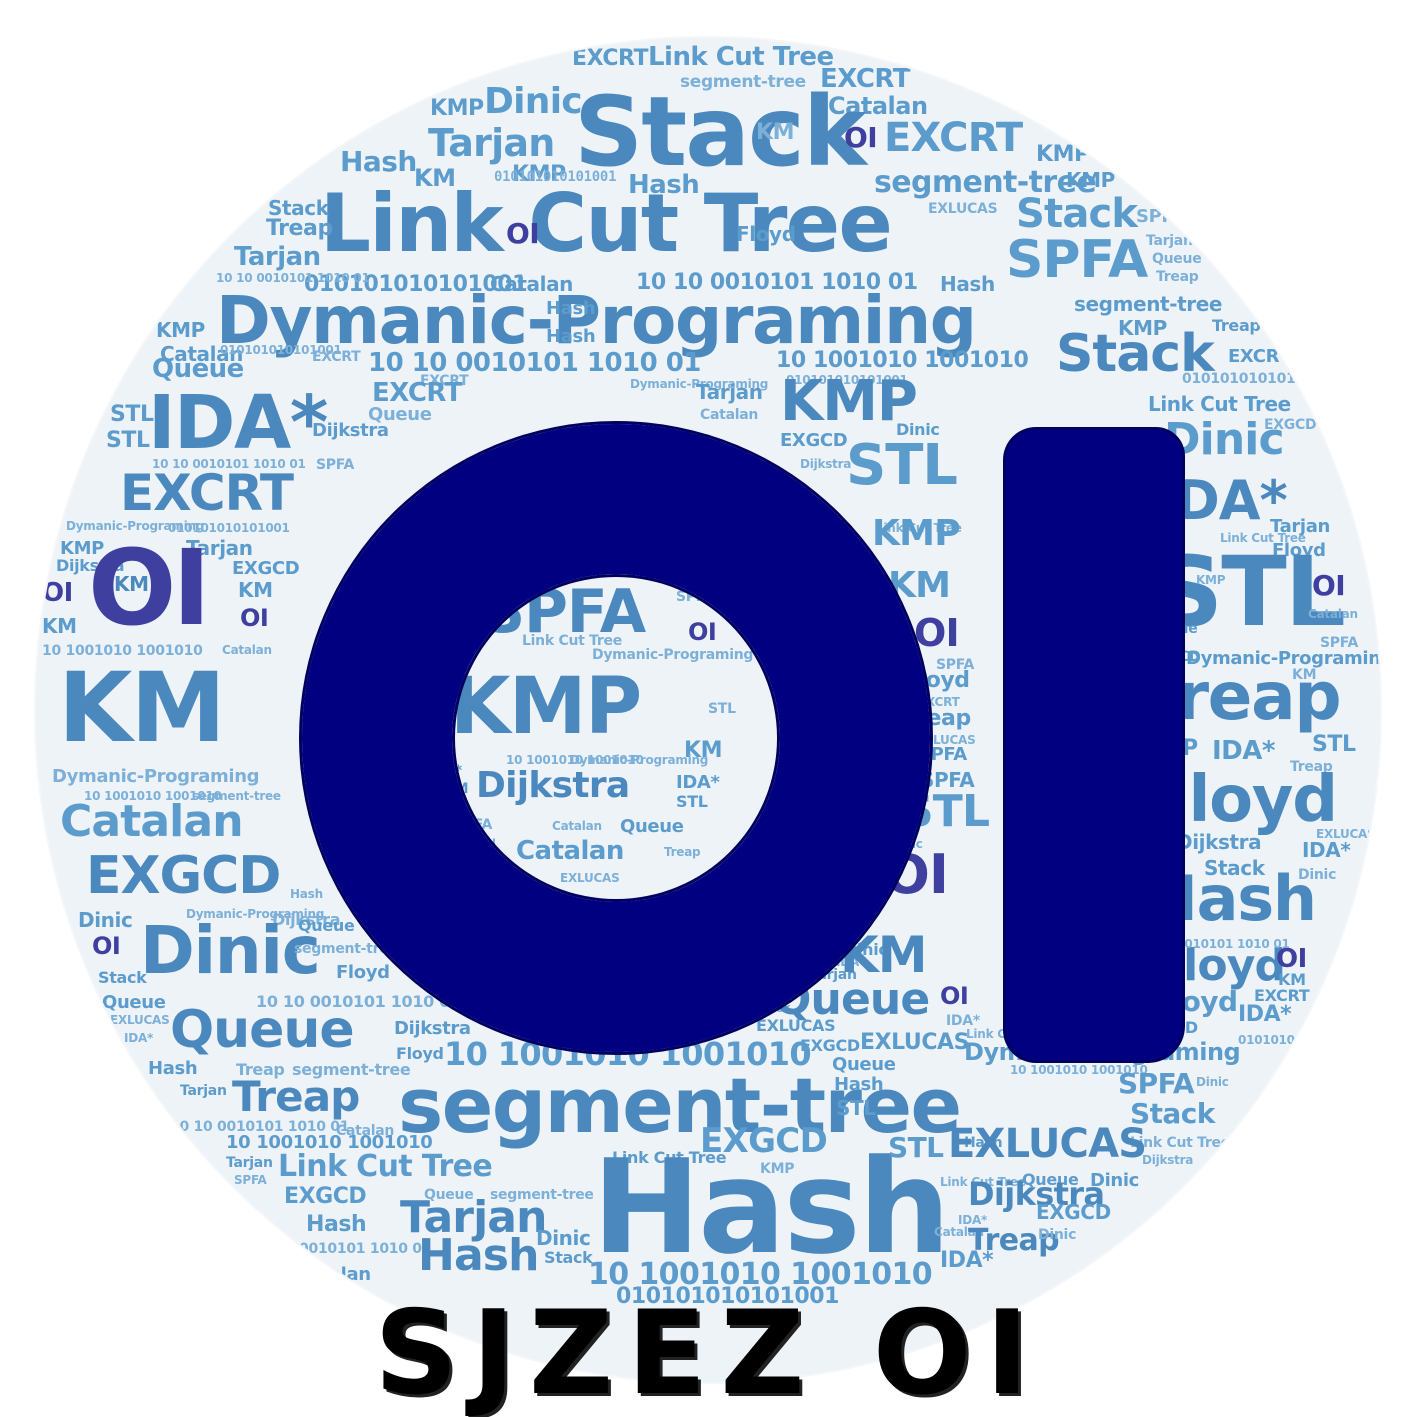 Image resolution: width=1417 pixels, height=1417 pixels. Describe the element at coordinates (708, 1351) in the screenshot. I see `logo-caption: SJZEZ OI` at that location.